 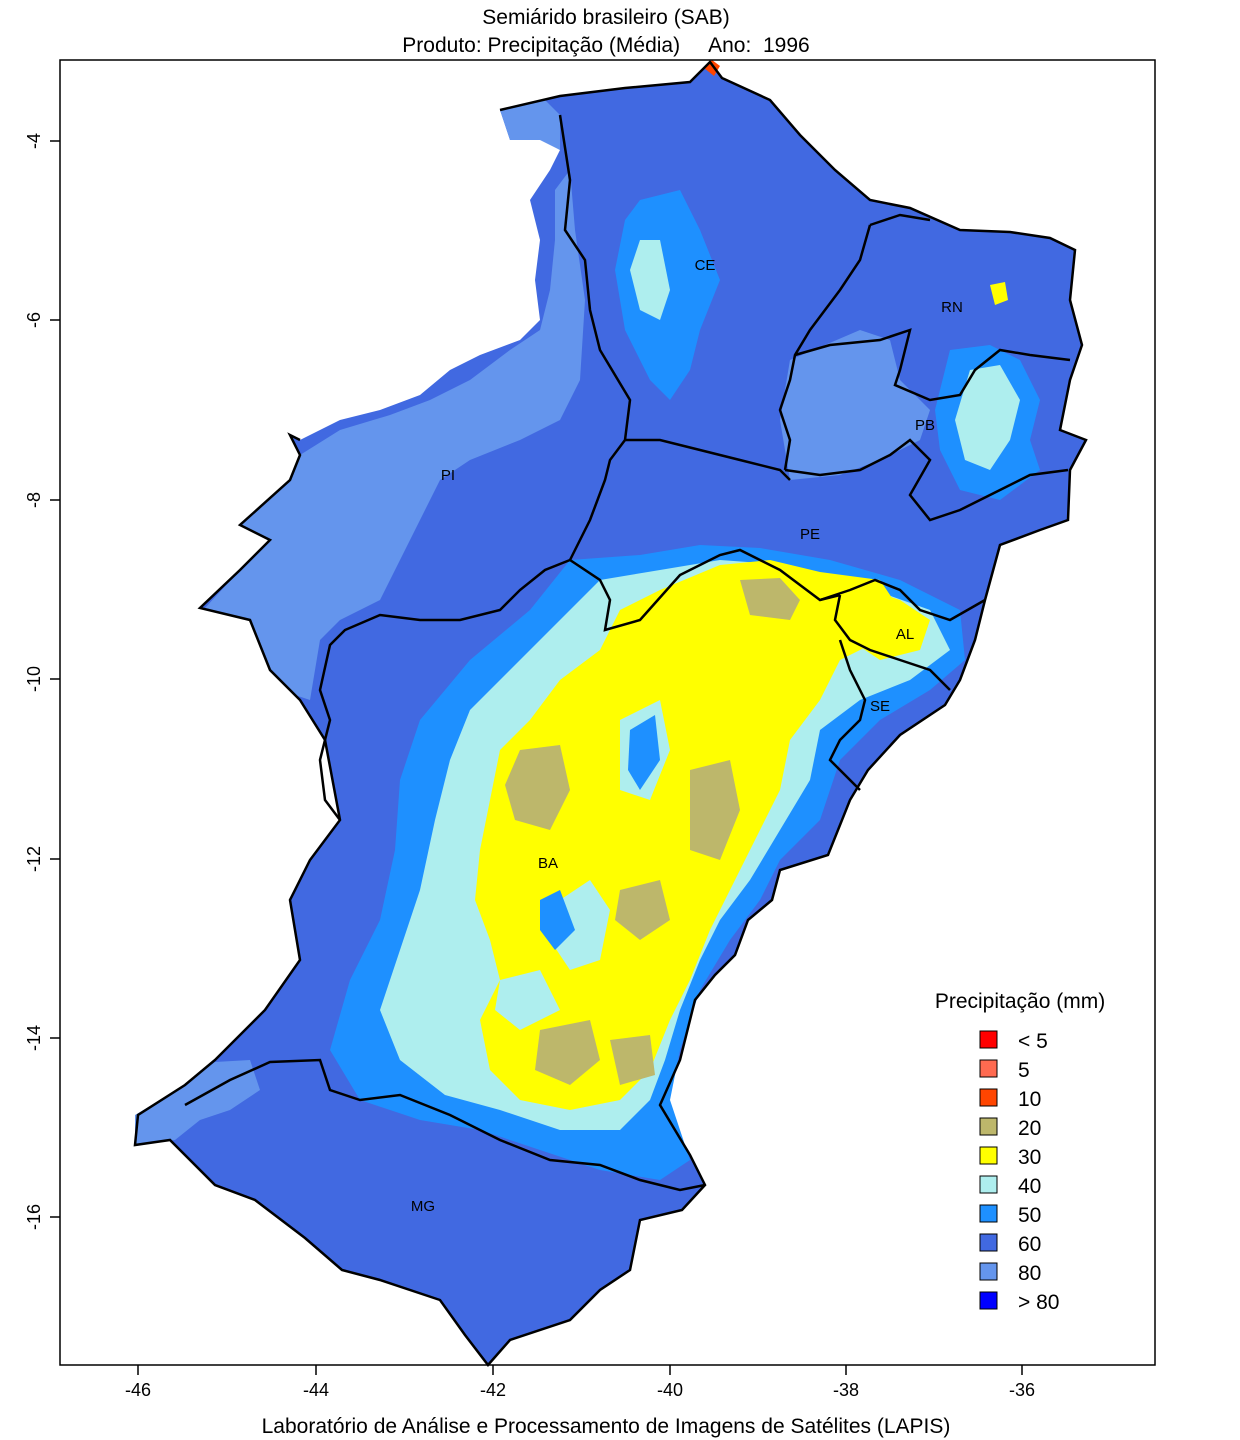 I want to click on legend-title: Precipitação (mm), so click(x=1020, y=1001).